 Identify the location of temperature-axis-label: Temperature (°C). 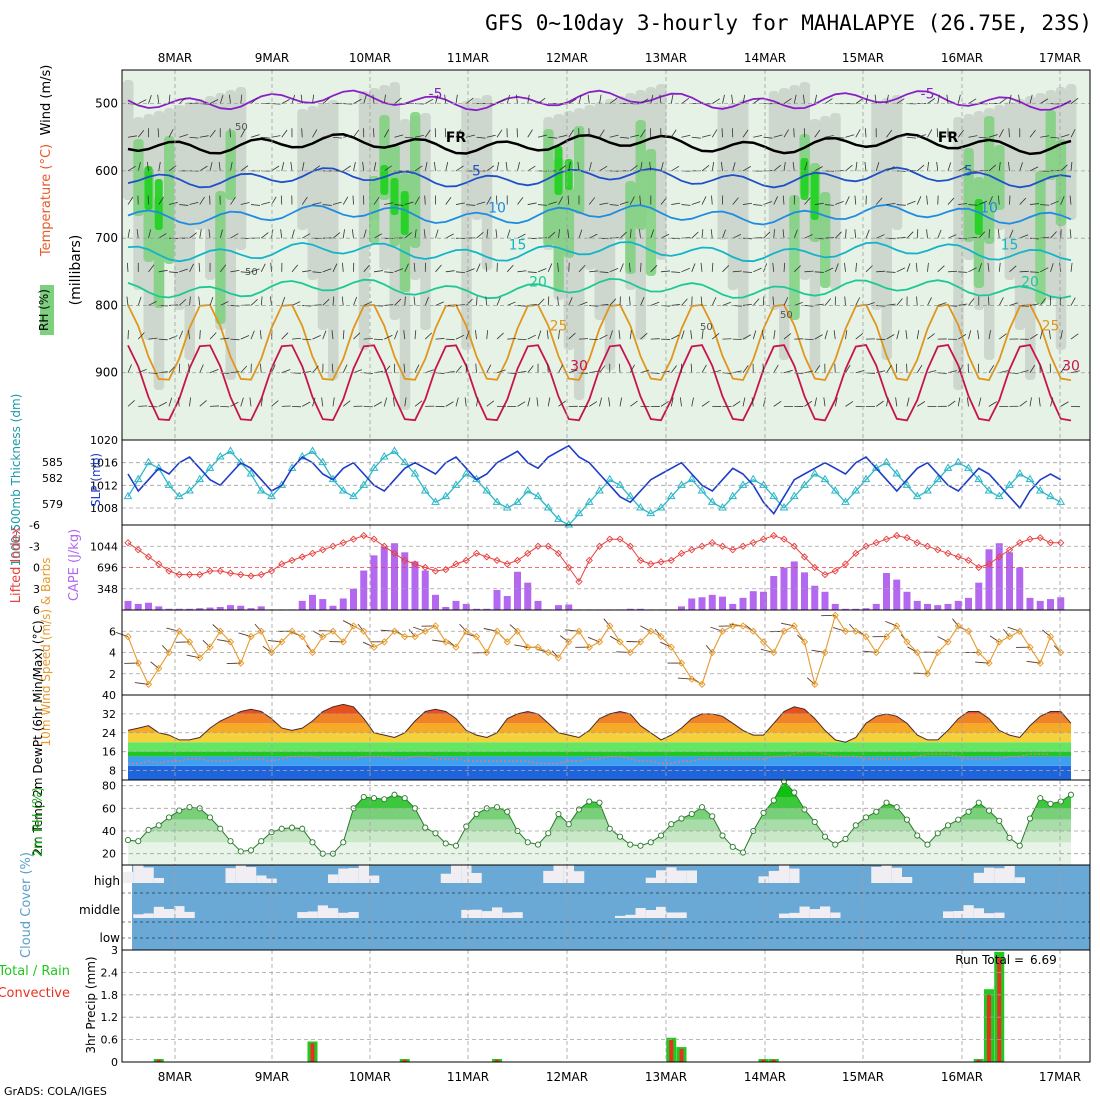
(46, 200).